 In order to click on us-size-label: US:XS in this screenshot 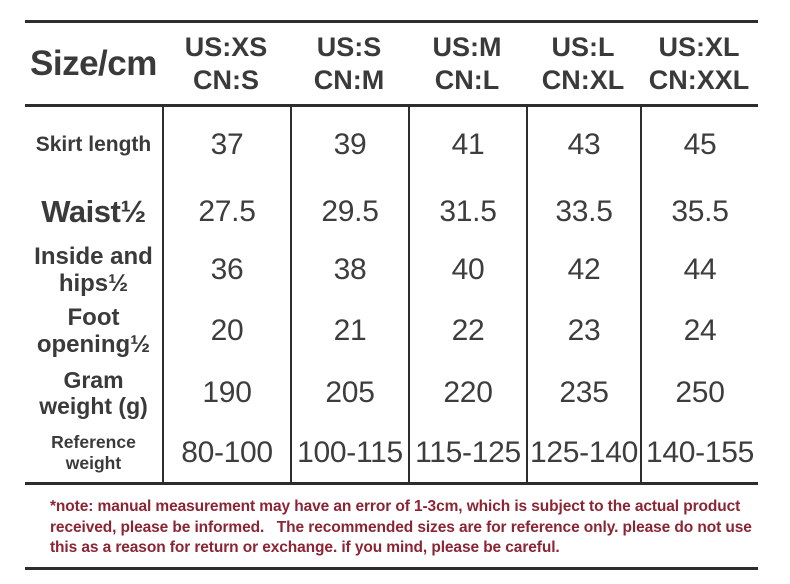, I will do `click(226, 46)`.